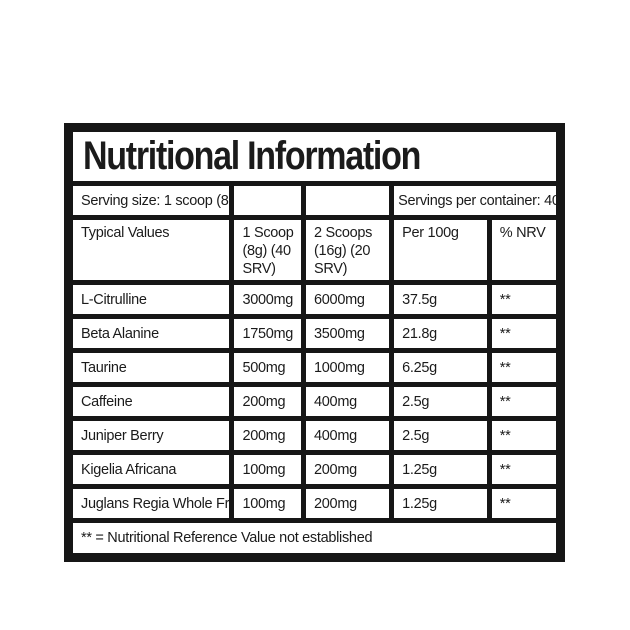 The image size is (630, 630). I want to click on serving-size-cell: Serving size: 1 scoop (8g), so click(151, 200).